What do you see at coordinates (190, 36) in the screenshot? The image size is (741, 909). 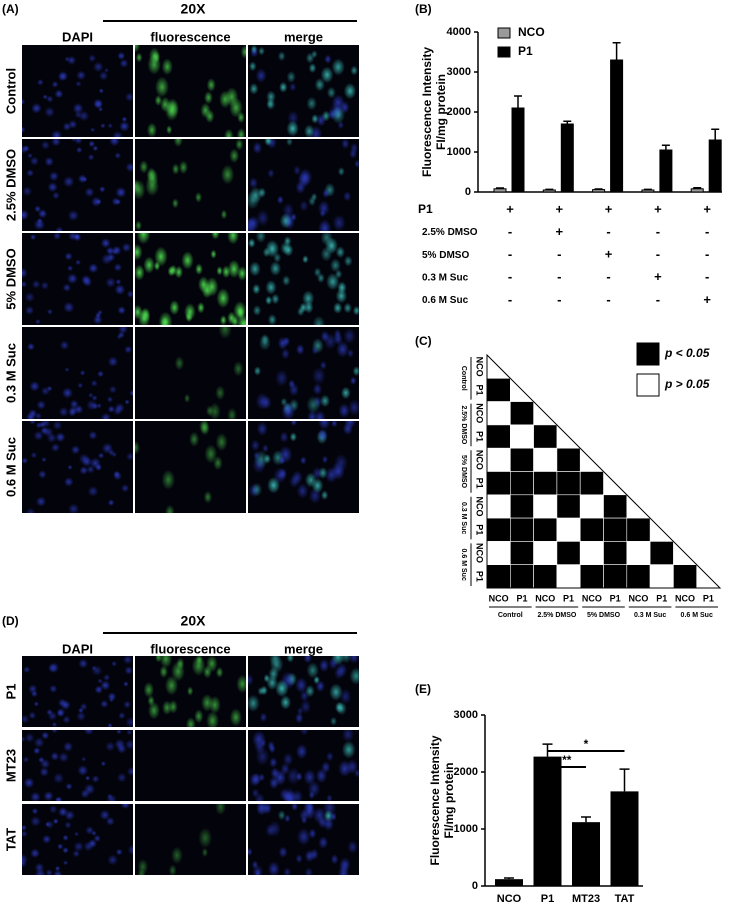 I see `column-label: fluorescence` at bounding box center [190, 36].